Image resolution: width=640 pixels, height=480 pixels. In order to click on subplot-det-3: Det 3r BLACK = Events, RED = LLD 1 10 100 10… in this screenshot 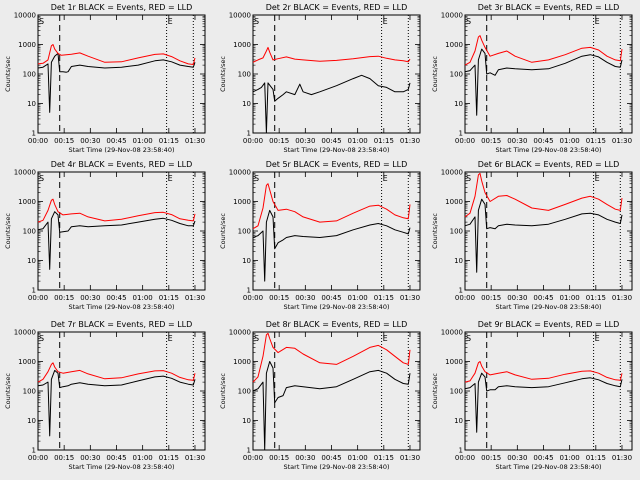, I will do `click(532, 78)`.